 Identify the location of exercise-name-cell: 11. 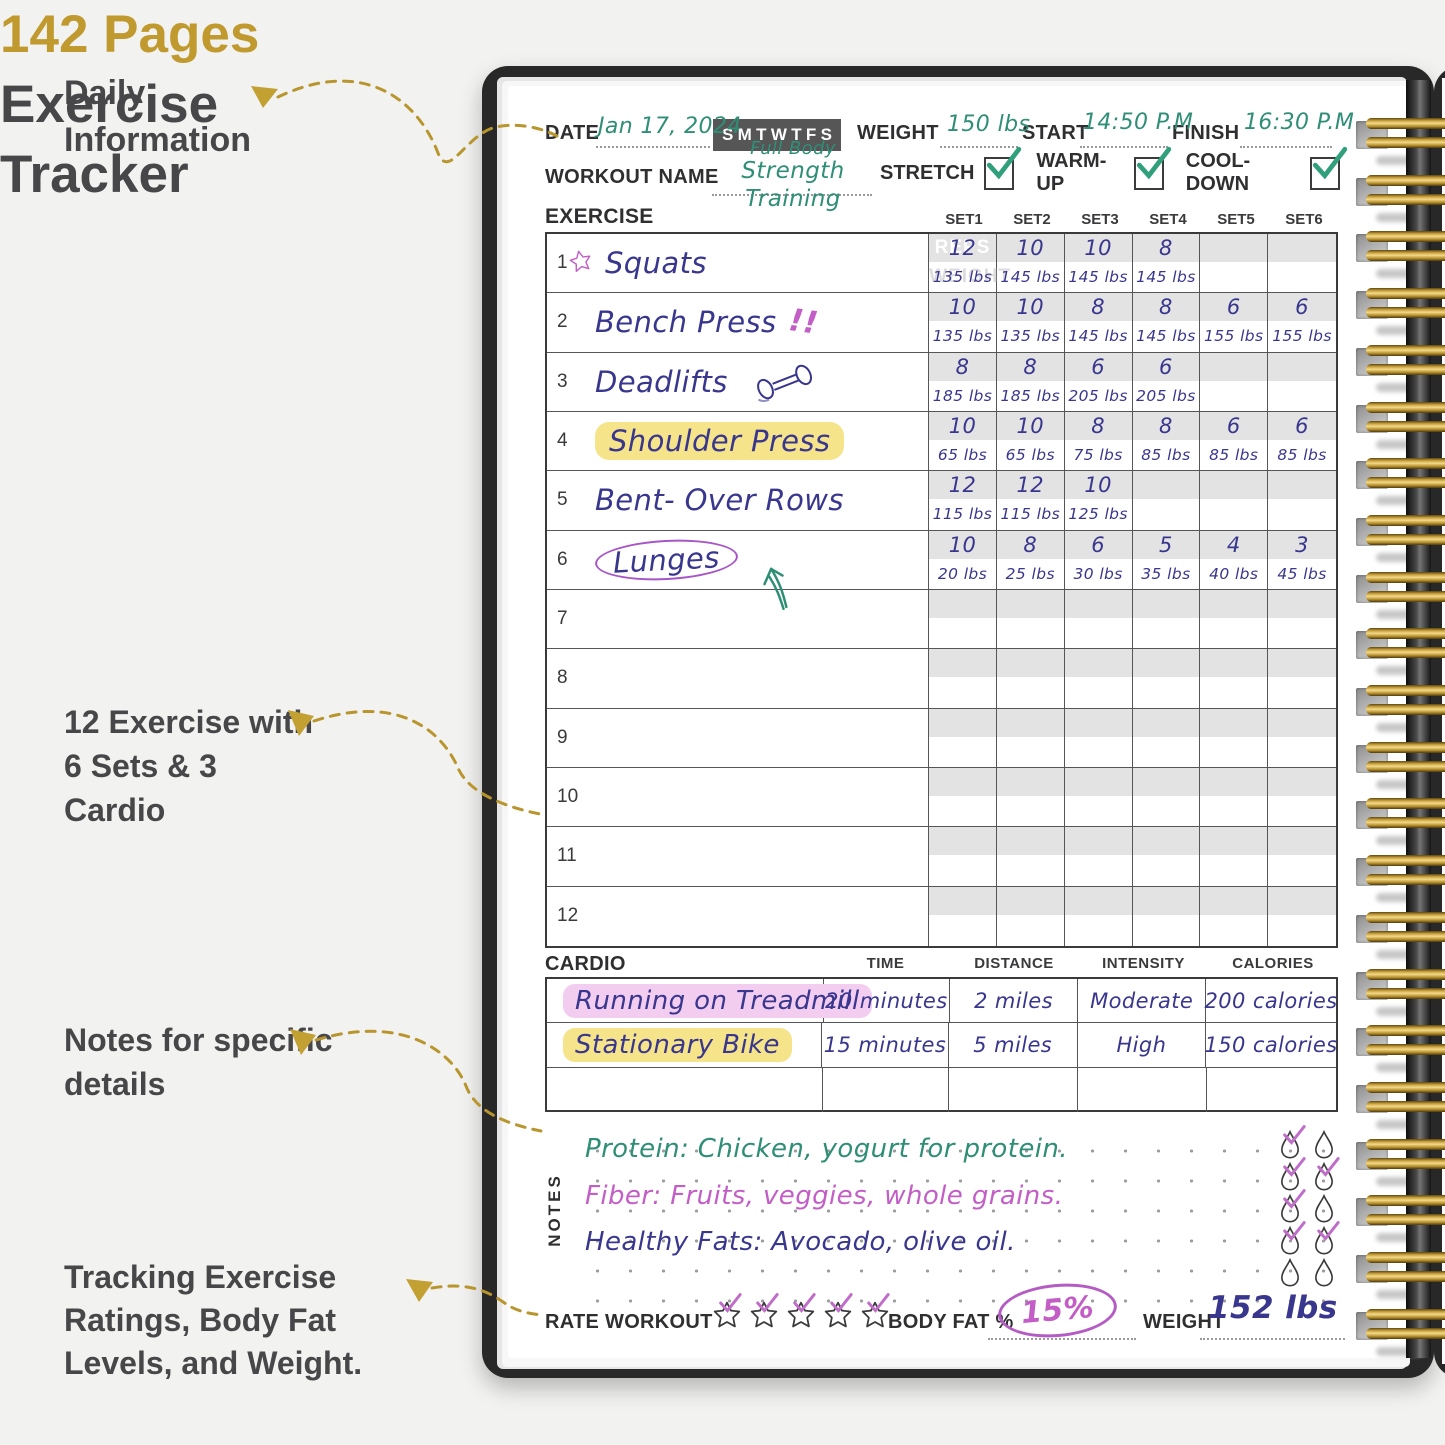
(738, 856).